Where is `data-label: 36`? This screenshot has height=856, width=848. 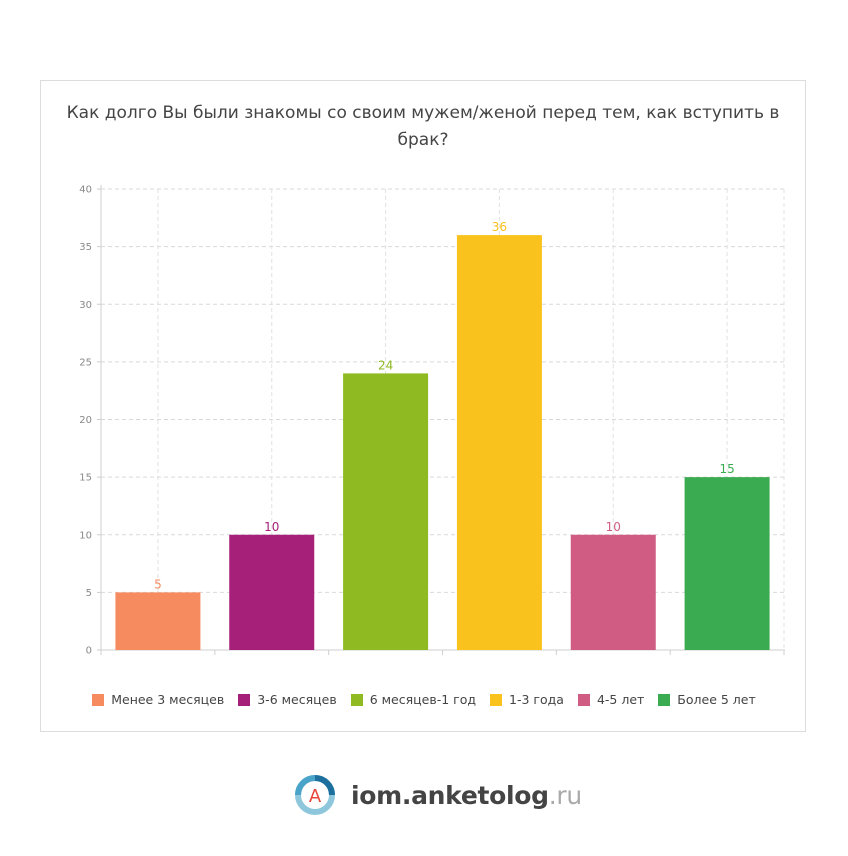 data-label: 36 is located at coordinates (499, 227).